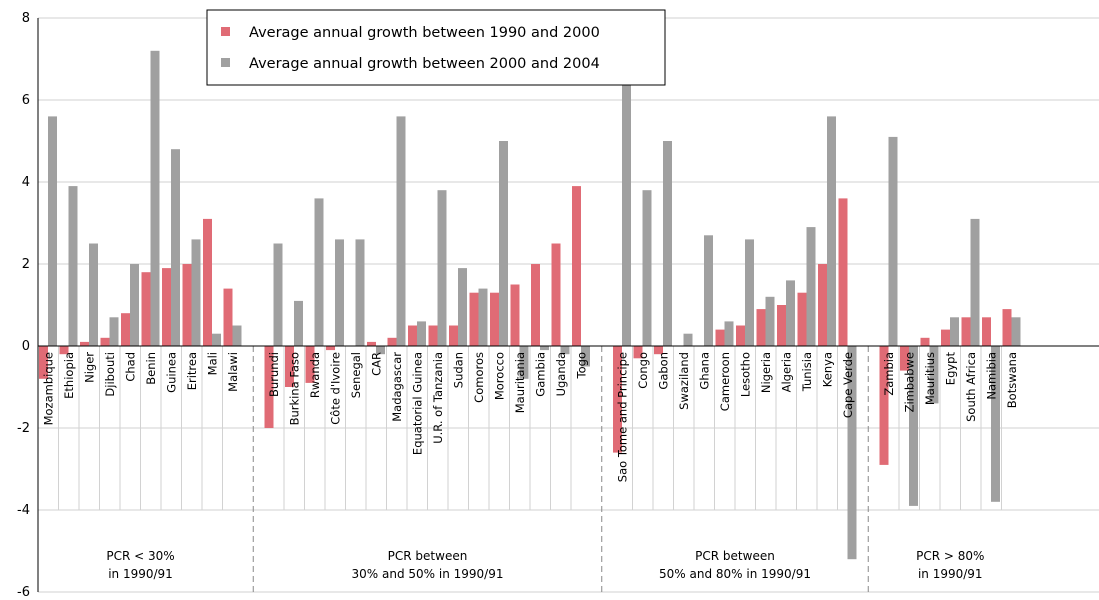 This screenshot has width=1099, height=600. I want to click on category-label: Niger, so click(89, 367).